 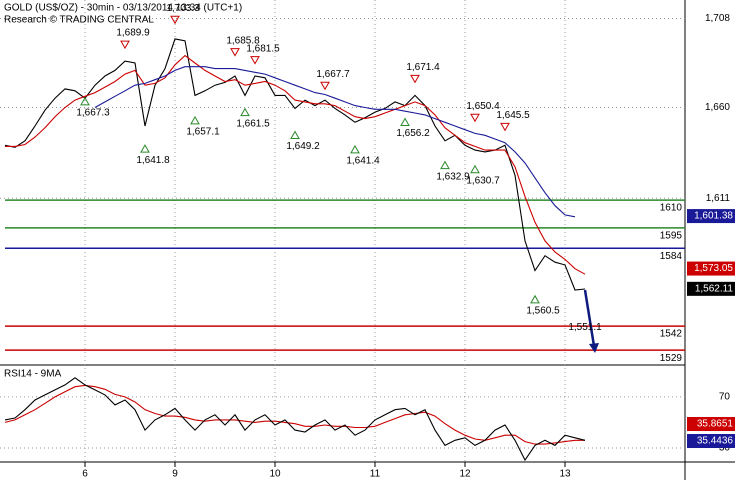 I want to click on chart-subtitle: Research © TRADING CENTRAL, so click(x=79, y=20).